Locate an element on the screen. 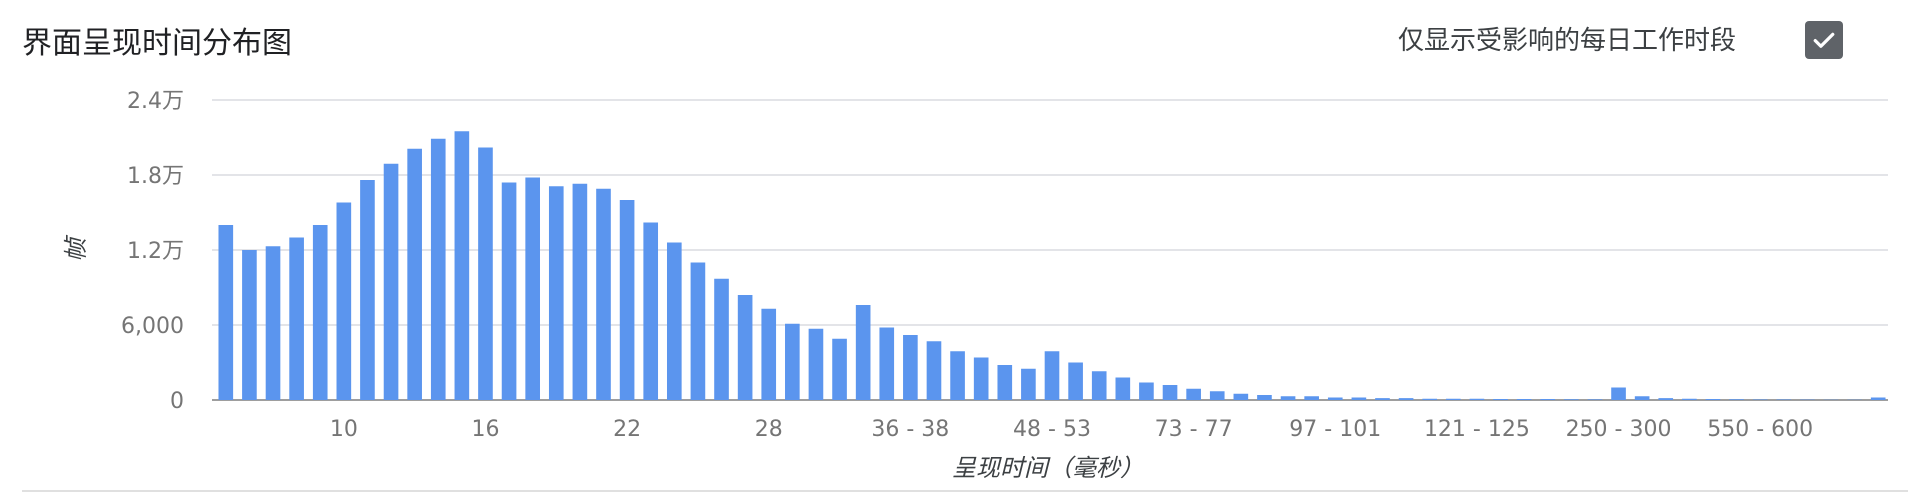 Image resolution: width=1908 pixels, height=496 pixels. x-tick-label: 16 is located at coordinates (485, 429).